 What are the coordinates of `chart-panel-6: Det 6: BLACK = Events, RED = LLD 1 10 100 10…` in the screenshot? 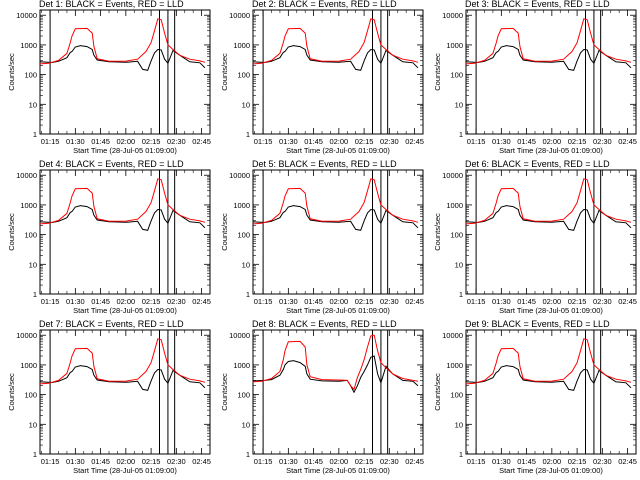 It's located at (535, 237).